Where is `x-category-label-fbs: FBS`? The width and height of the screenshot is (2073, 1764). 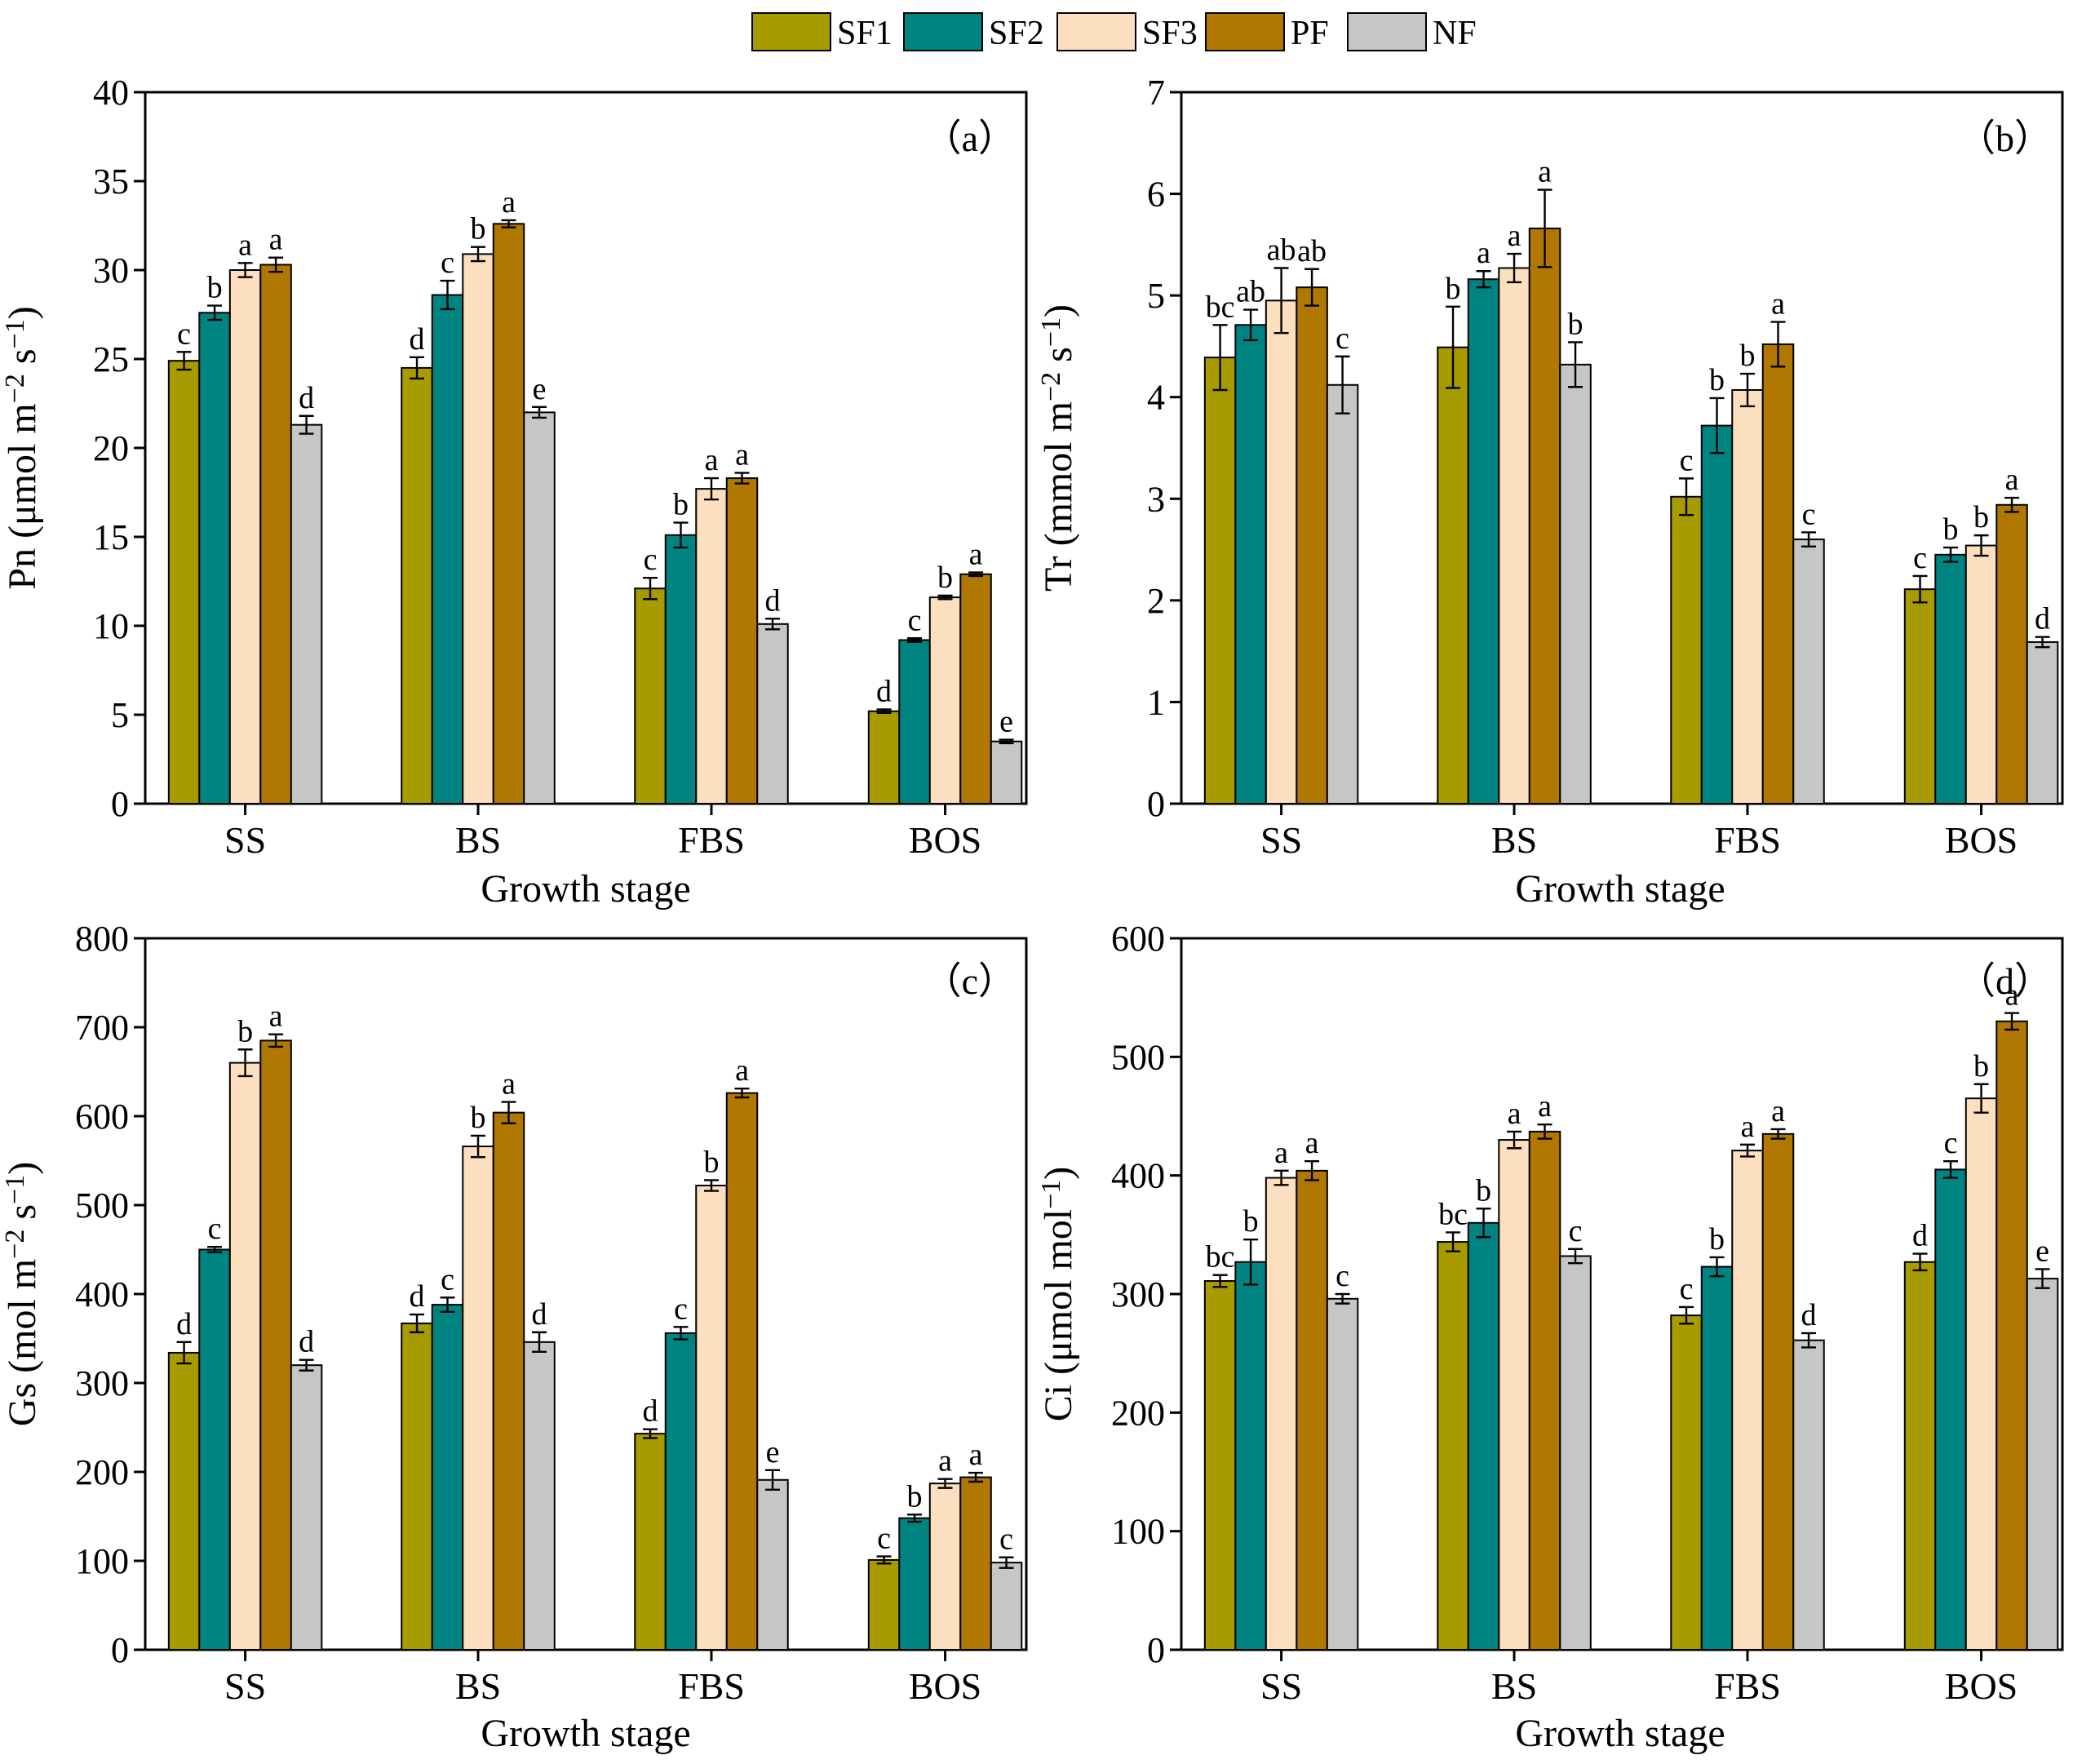 x-category-label-fbs: FBS is located at coordinates (1748, 1686).